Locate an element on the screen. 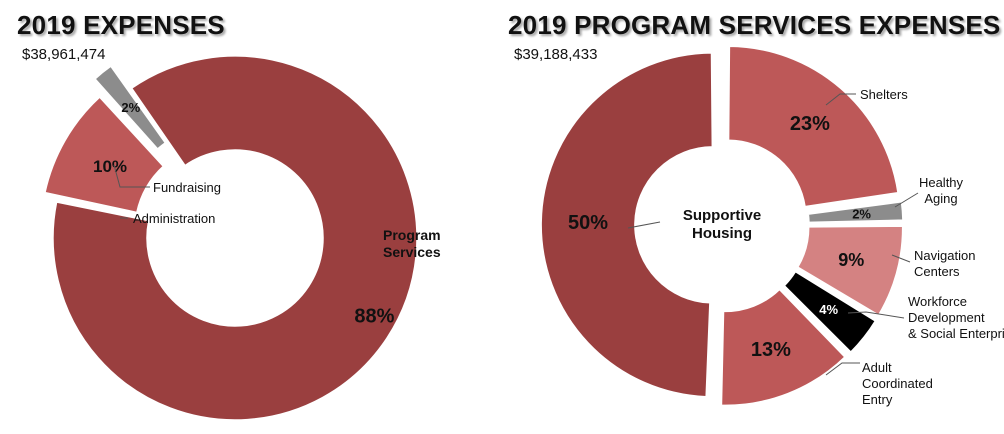  slice-workforce-development-and-social-enterprise is located at coordinates (830, 312).